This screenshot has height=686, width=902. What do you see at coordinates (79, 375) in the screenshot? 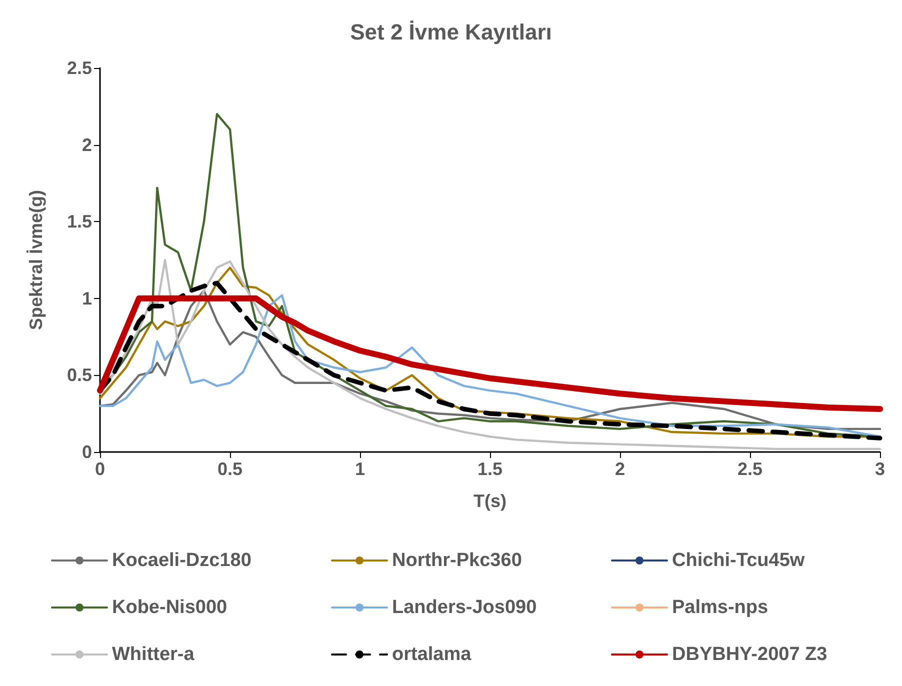
I see `y-tick-label: 0.5` at bounding box center [79, 375].